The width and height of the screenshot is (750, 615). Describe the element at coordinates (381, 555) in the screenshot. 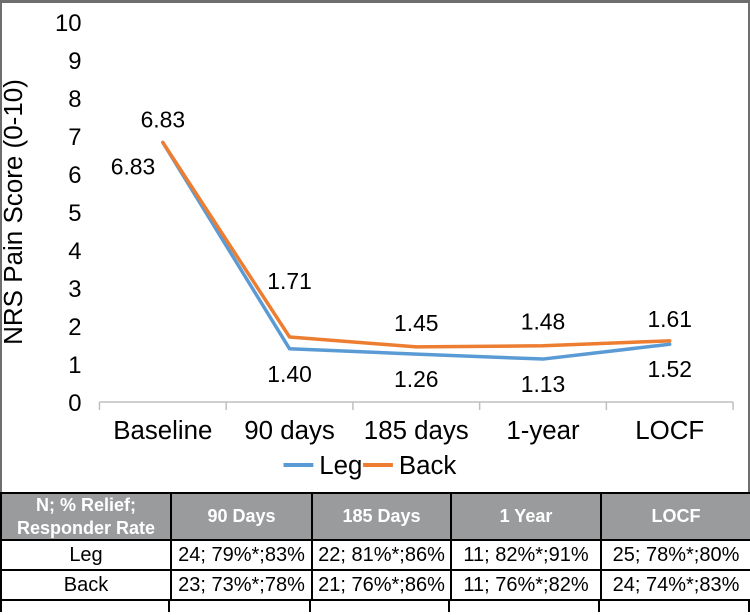

I see `cell-leg-185-days: 22; 81%*;86%` at that location.